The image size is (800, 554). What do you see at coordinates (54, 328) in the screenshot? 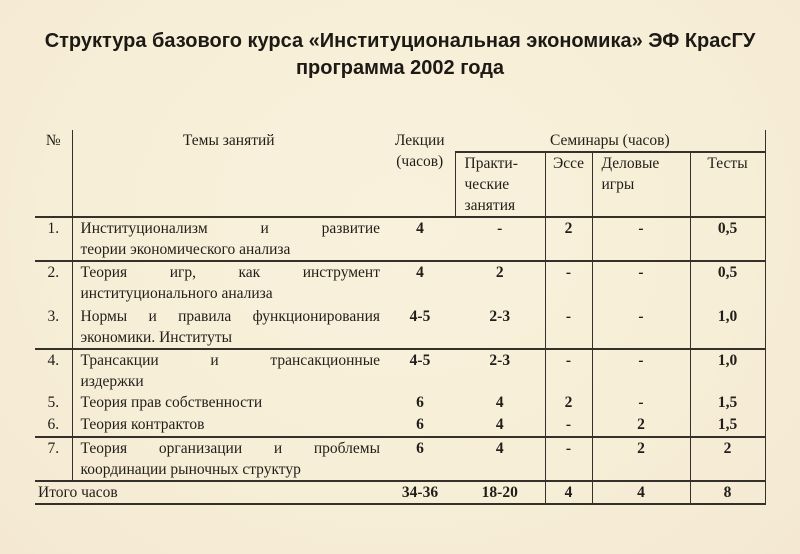
I see `cell-row-number: 3.` at bounding box center [54, 328].